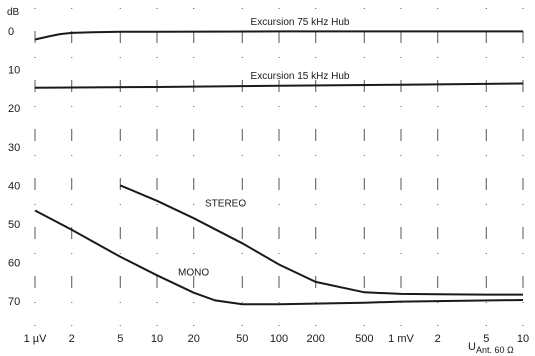 This screenshot has width=535, height=356. I want to click on y-tick-labels: 0 10 20 30 40 50 60 70, so click(14, 167).